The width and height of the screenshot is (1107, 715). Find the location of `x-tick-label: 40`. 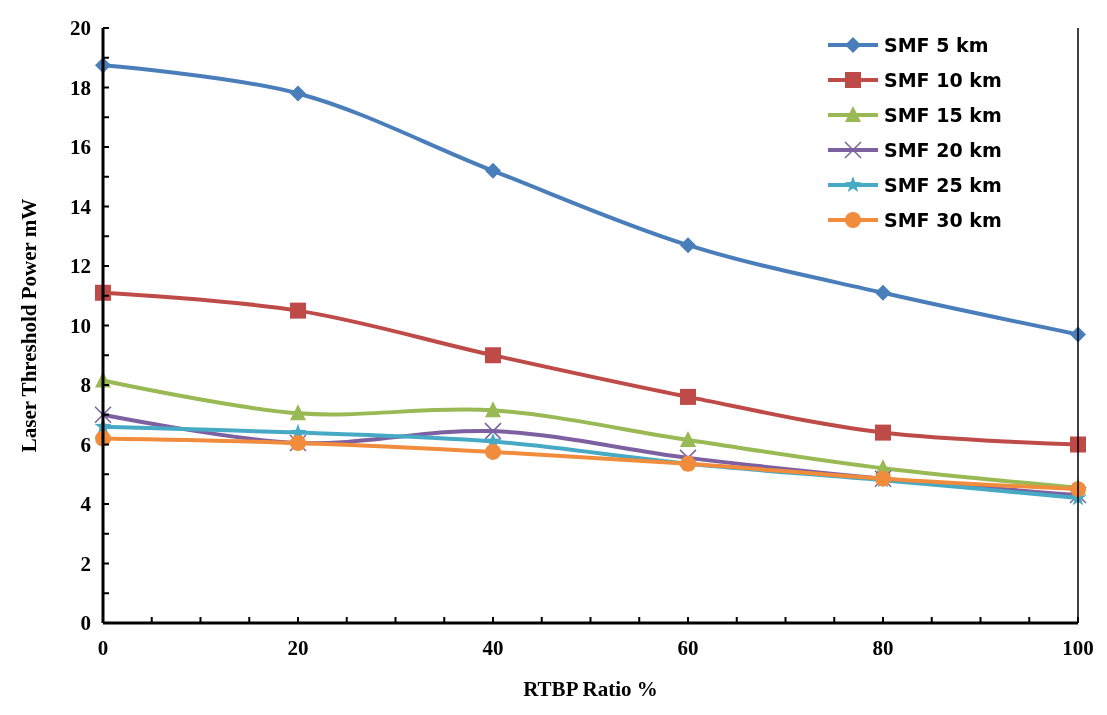

x-tick-label: 40 is located at coordinates (493, 648).